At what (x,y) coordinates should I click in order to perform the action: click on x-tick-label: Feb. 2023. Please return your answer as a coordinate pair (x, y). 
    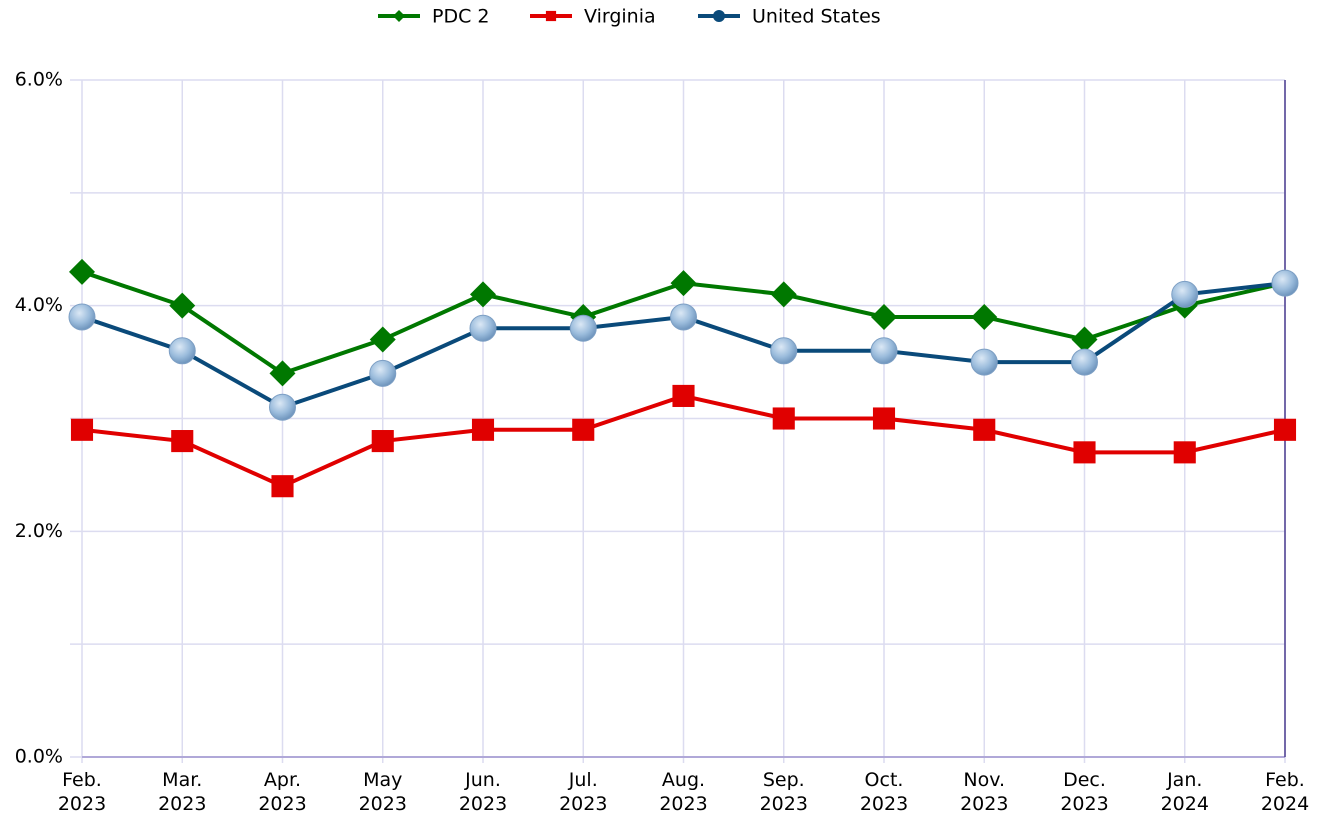
    Looking at the image, I should click on (82, 792).